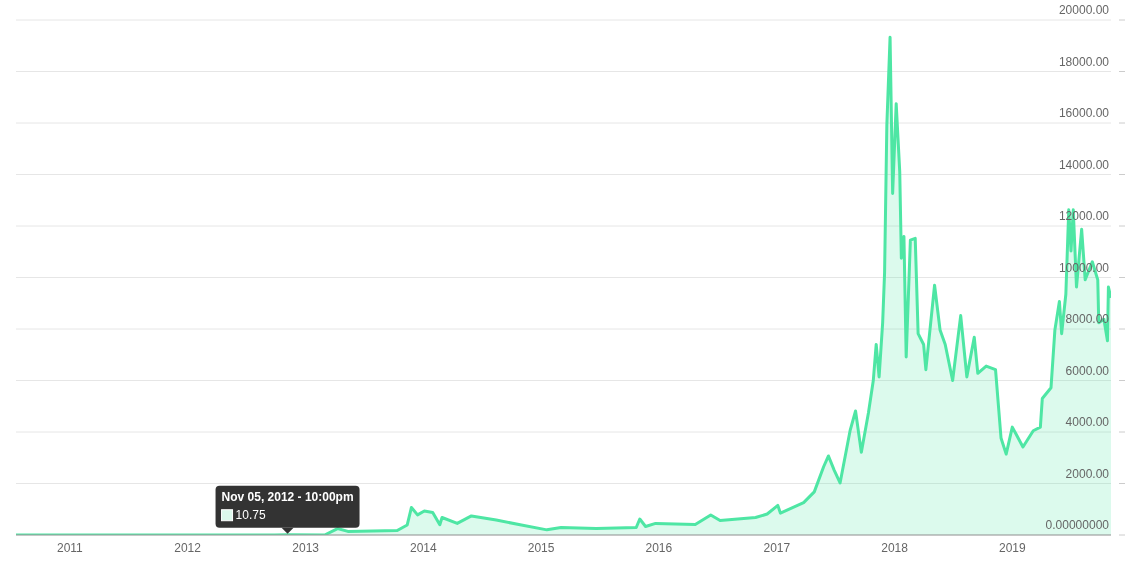 The width and height of the screenshot is (1127, 563). I want to click on x-tick-label: 2014, so click(424, 547).